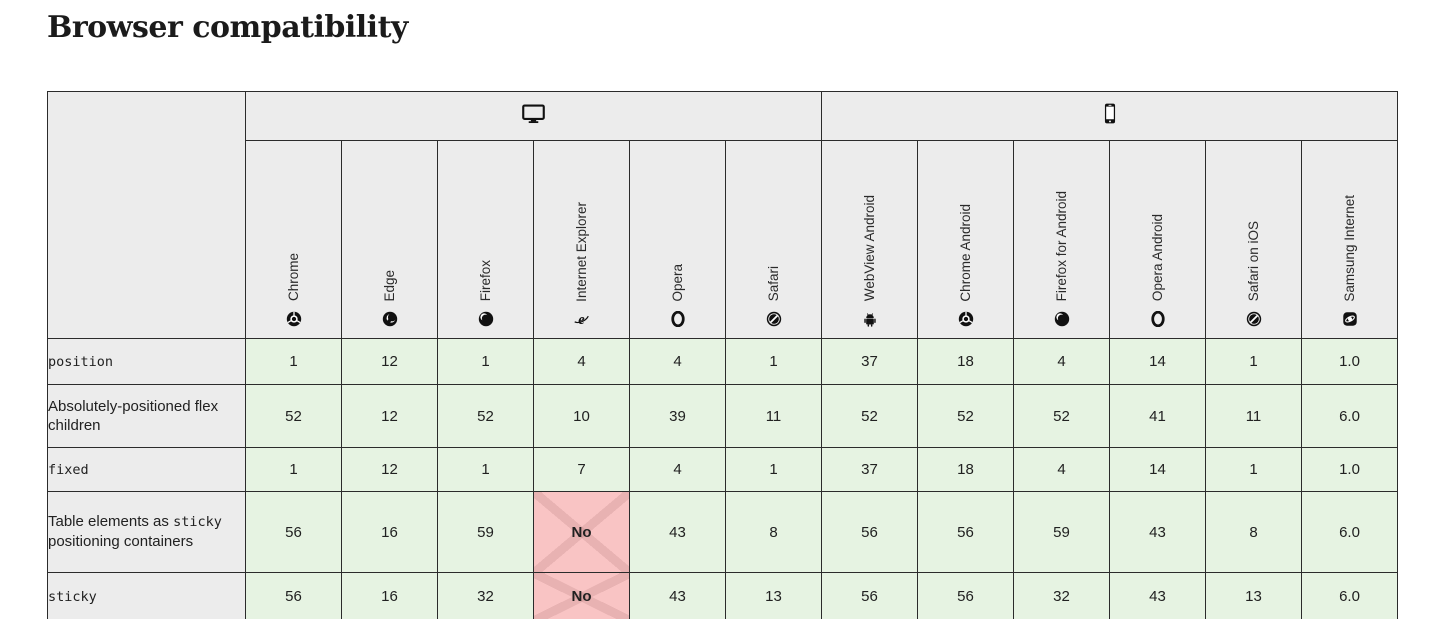  Describe the element at coordinates (581, 251) in the screenshot. I see `browser-name: Internet Explorer` at that location.